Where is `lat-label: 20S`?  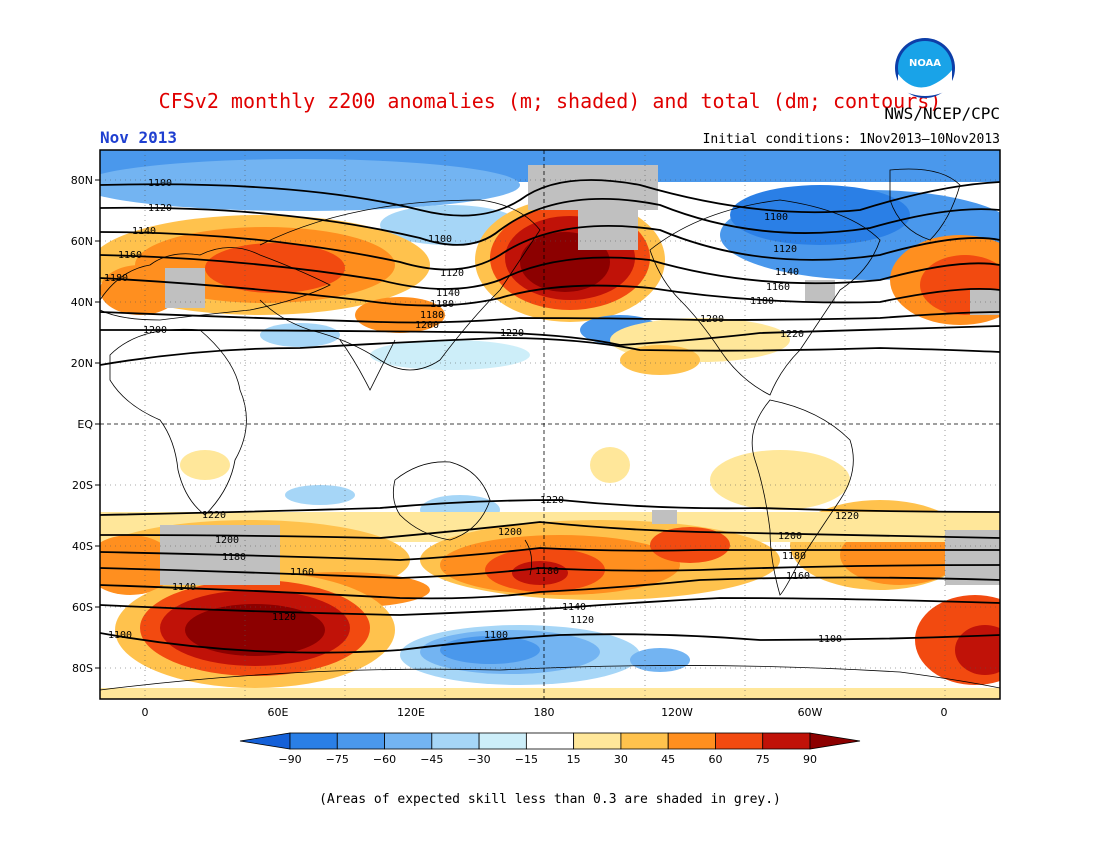
lat-label: 20S is located at coordinates (82, 485).